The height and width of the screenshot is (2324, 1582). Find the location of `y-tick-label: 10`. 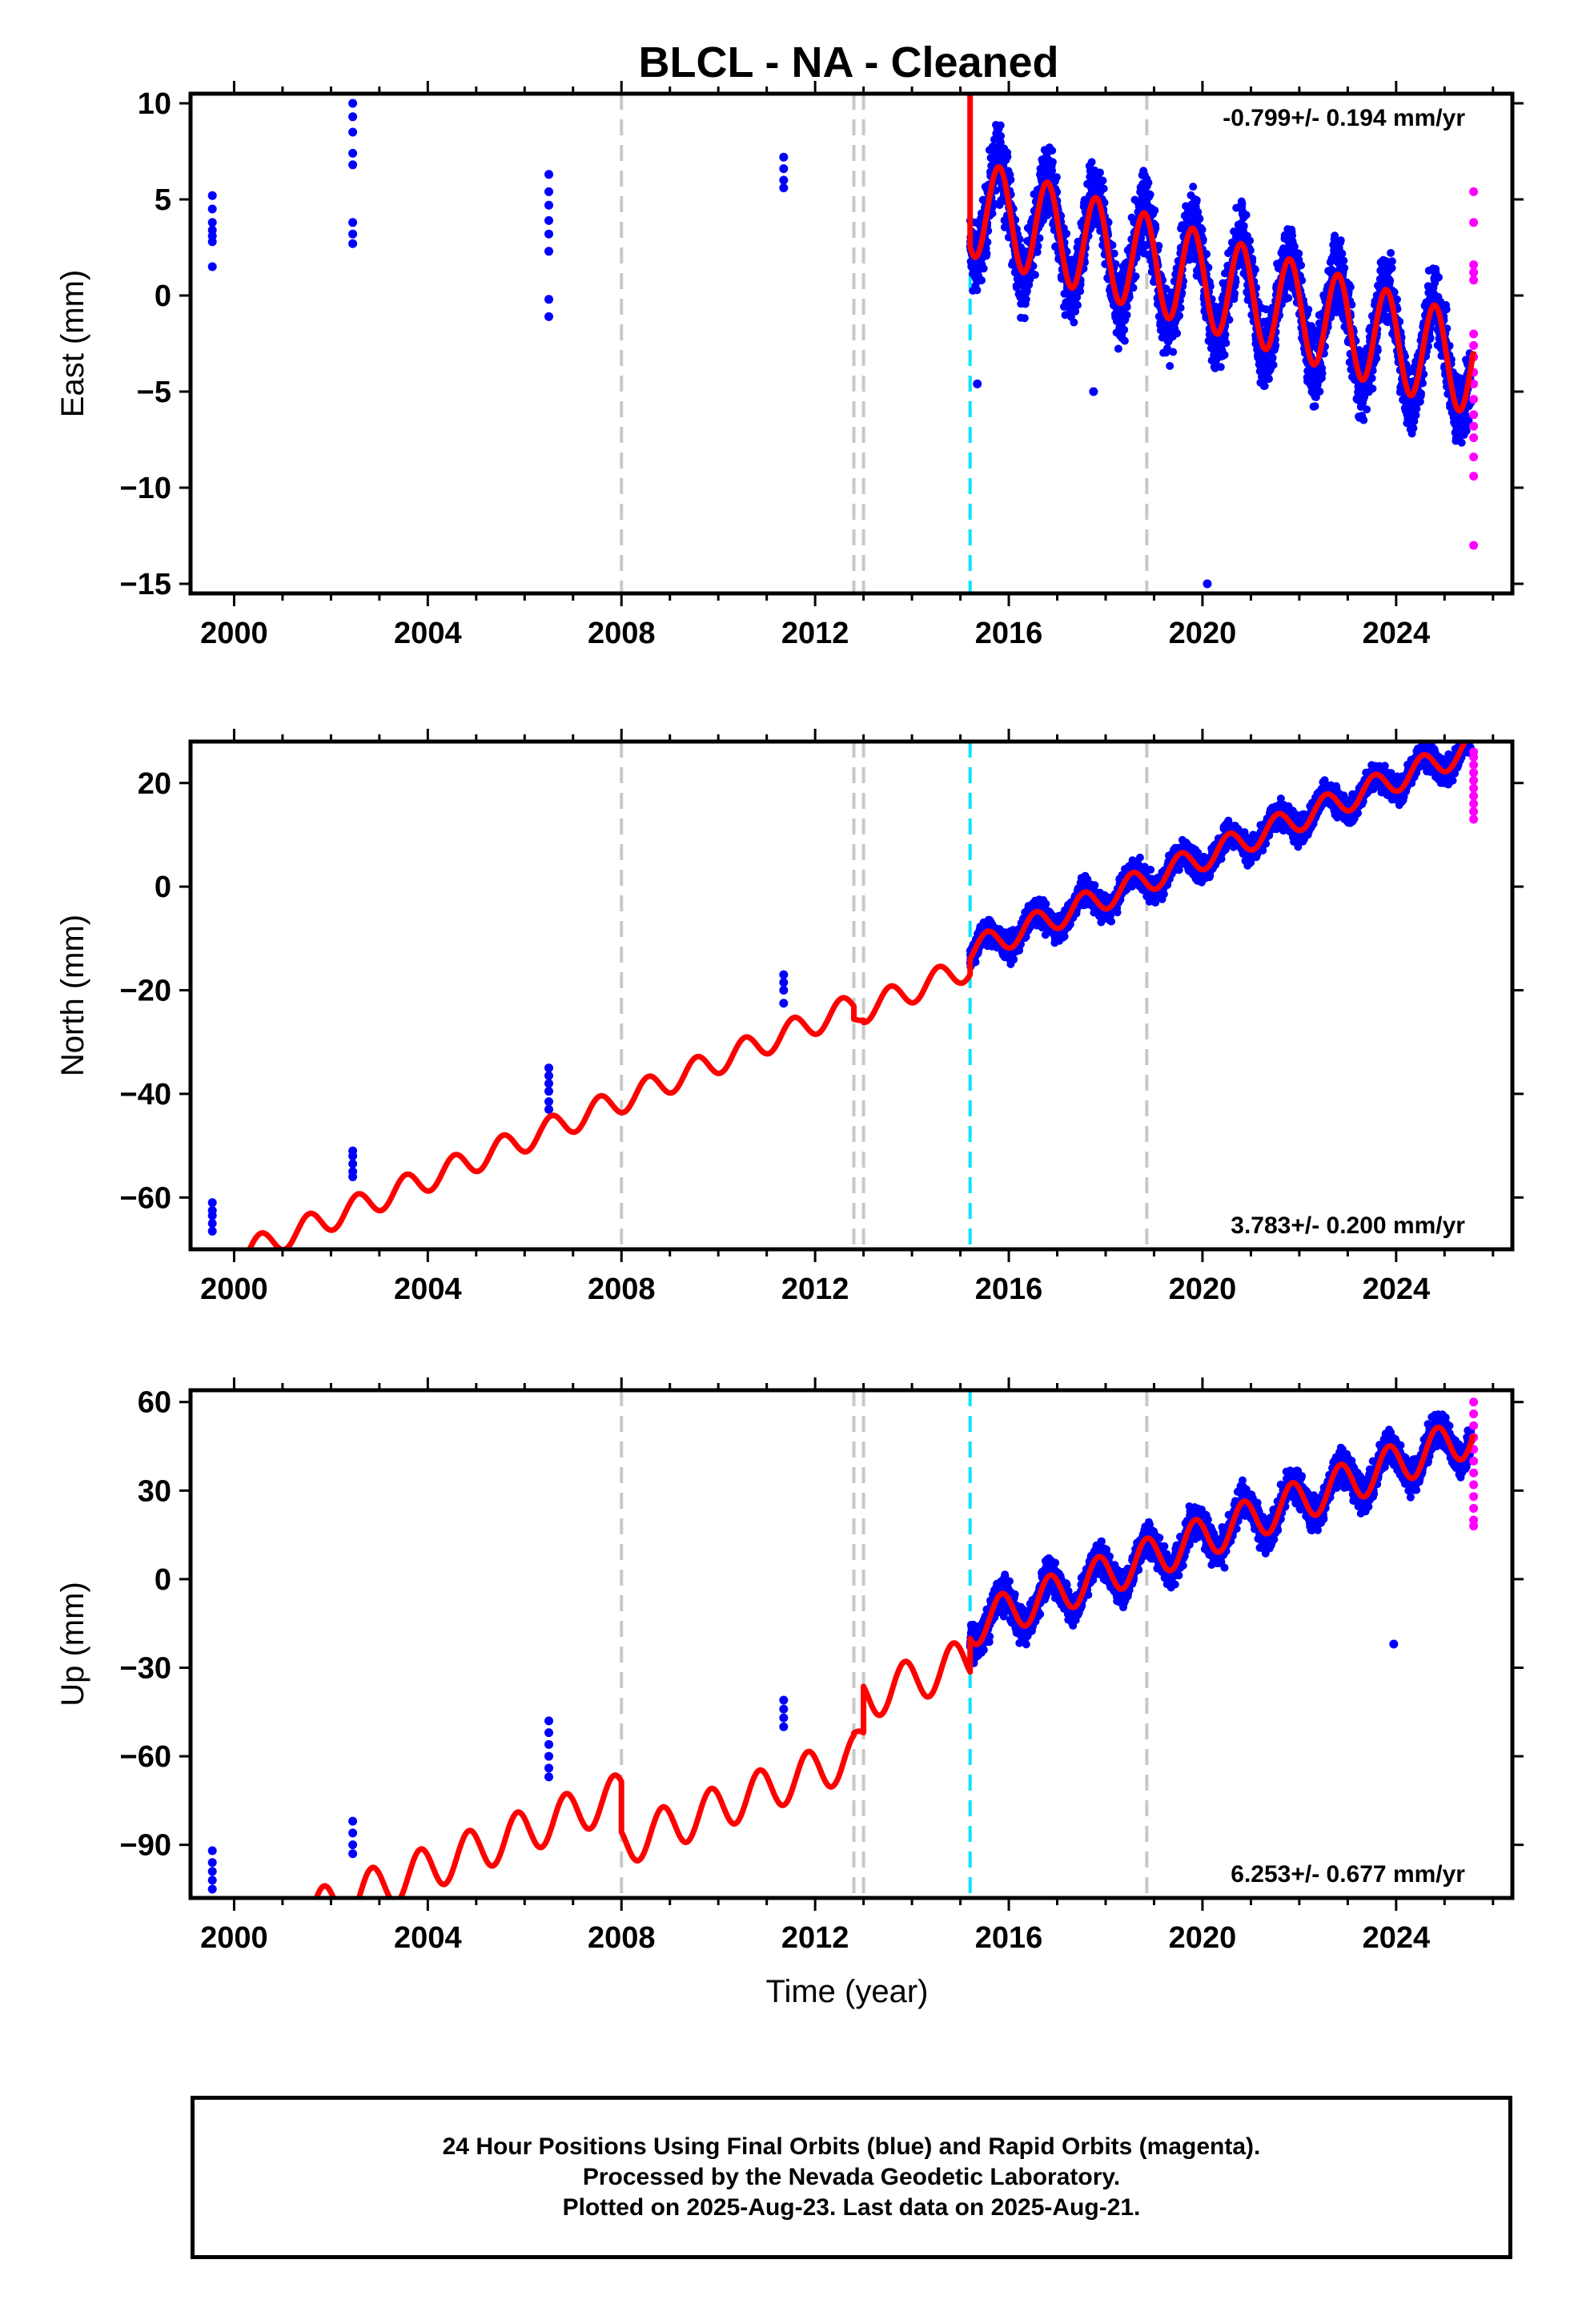

y-tick-label: 10 is located at coordinates (154, 104).